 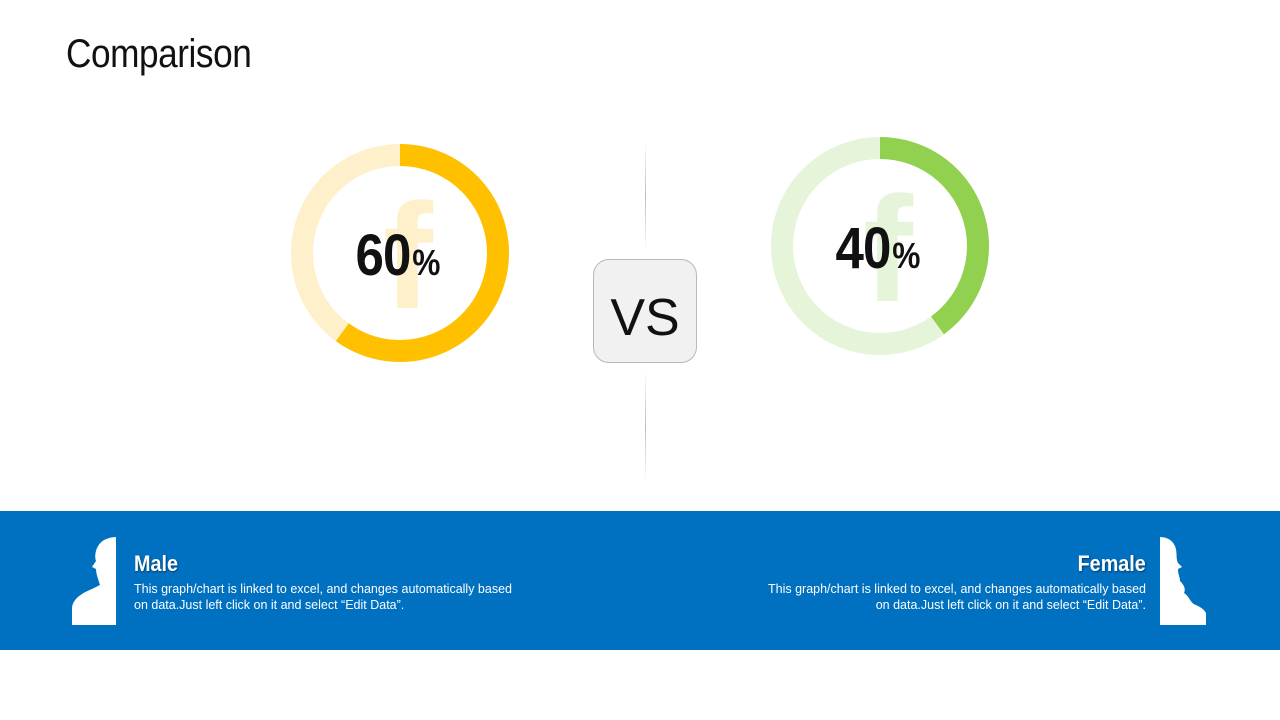 I want to click on divider-bottom, so click(x=645, y=426).